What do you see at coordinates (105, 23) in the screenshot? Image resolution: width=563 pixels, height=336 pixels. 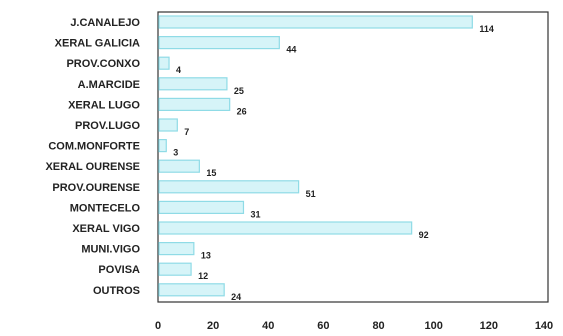 I see `category-label: J.CANALEJO` at bounding box center [105, 23].